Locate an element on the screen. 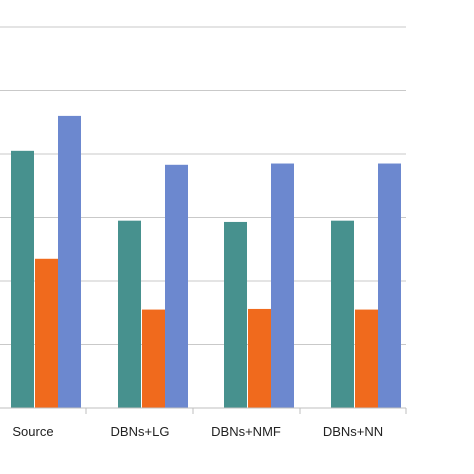 Image resolution: width=474 pixels, height=474 pixels. bar-series-1-dbns-lg is located at coordinates (129, 314).